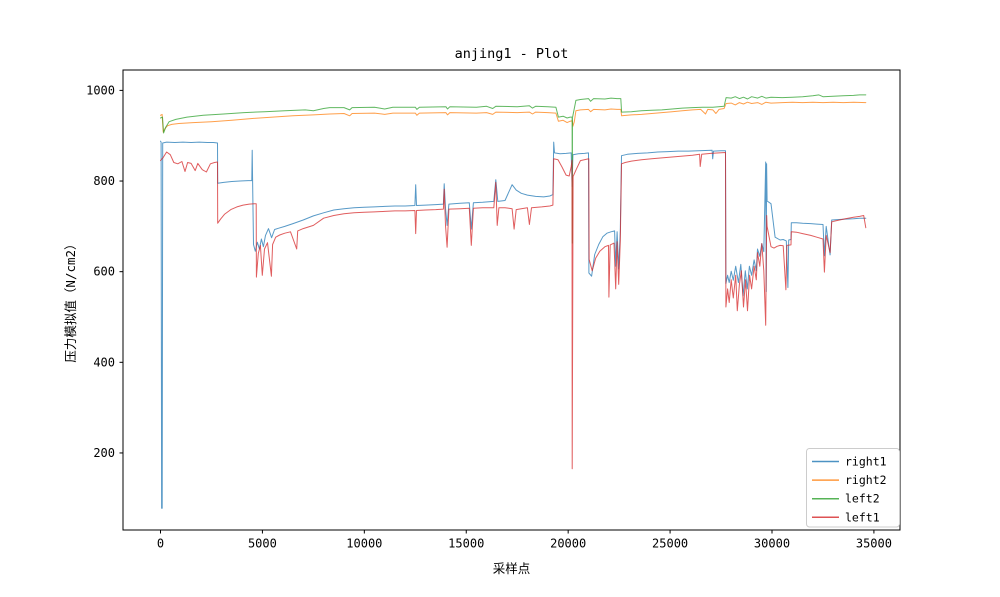 This screenshot has height=597, width=1000. What do you see at coordinates (104, 453) in the screenshot?
I see `y-tick-label: 200` at bounding box center [104, 453].